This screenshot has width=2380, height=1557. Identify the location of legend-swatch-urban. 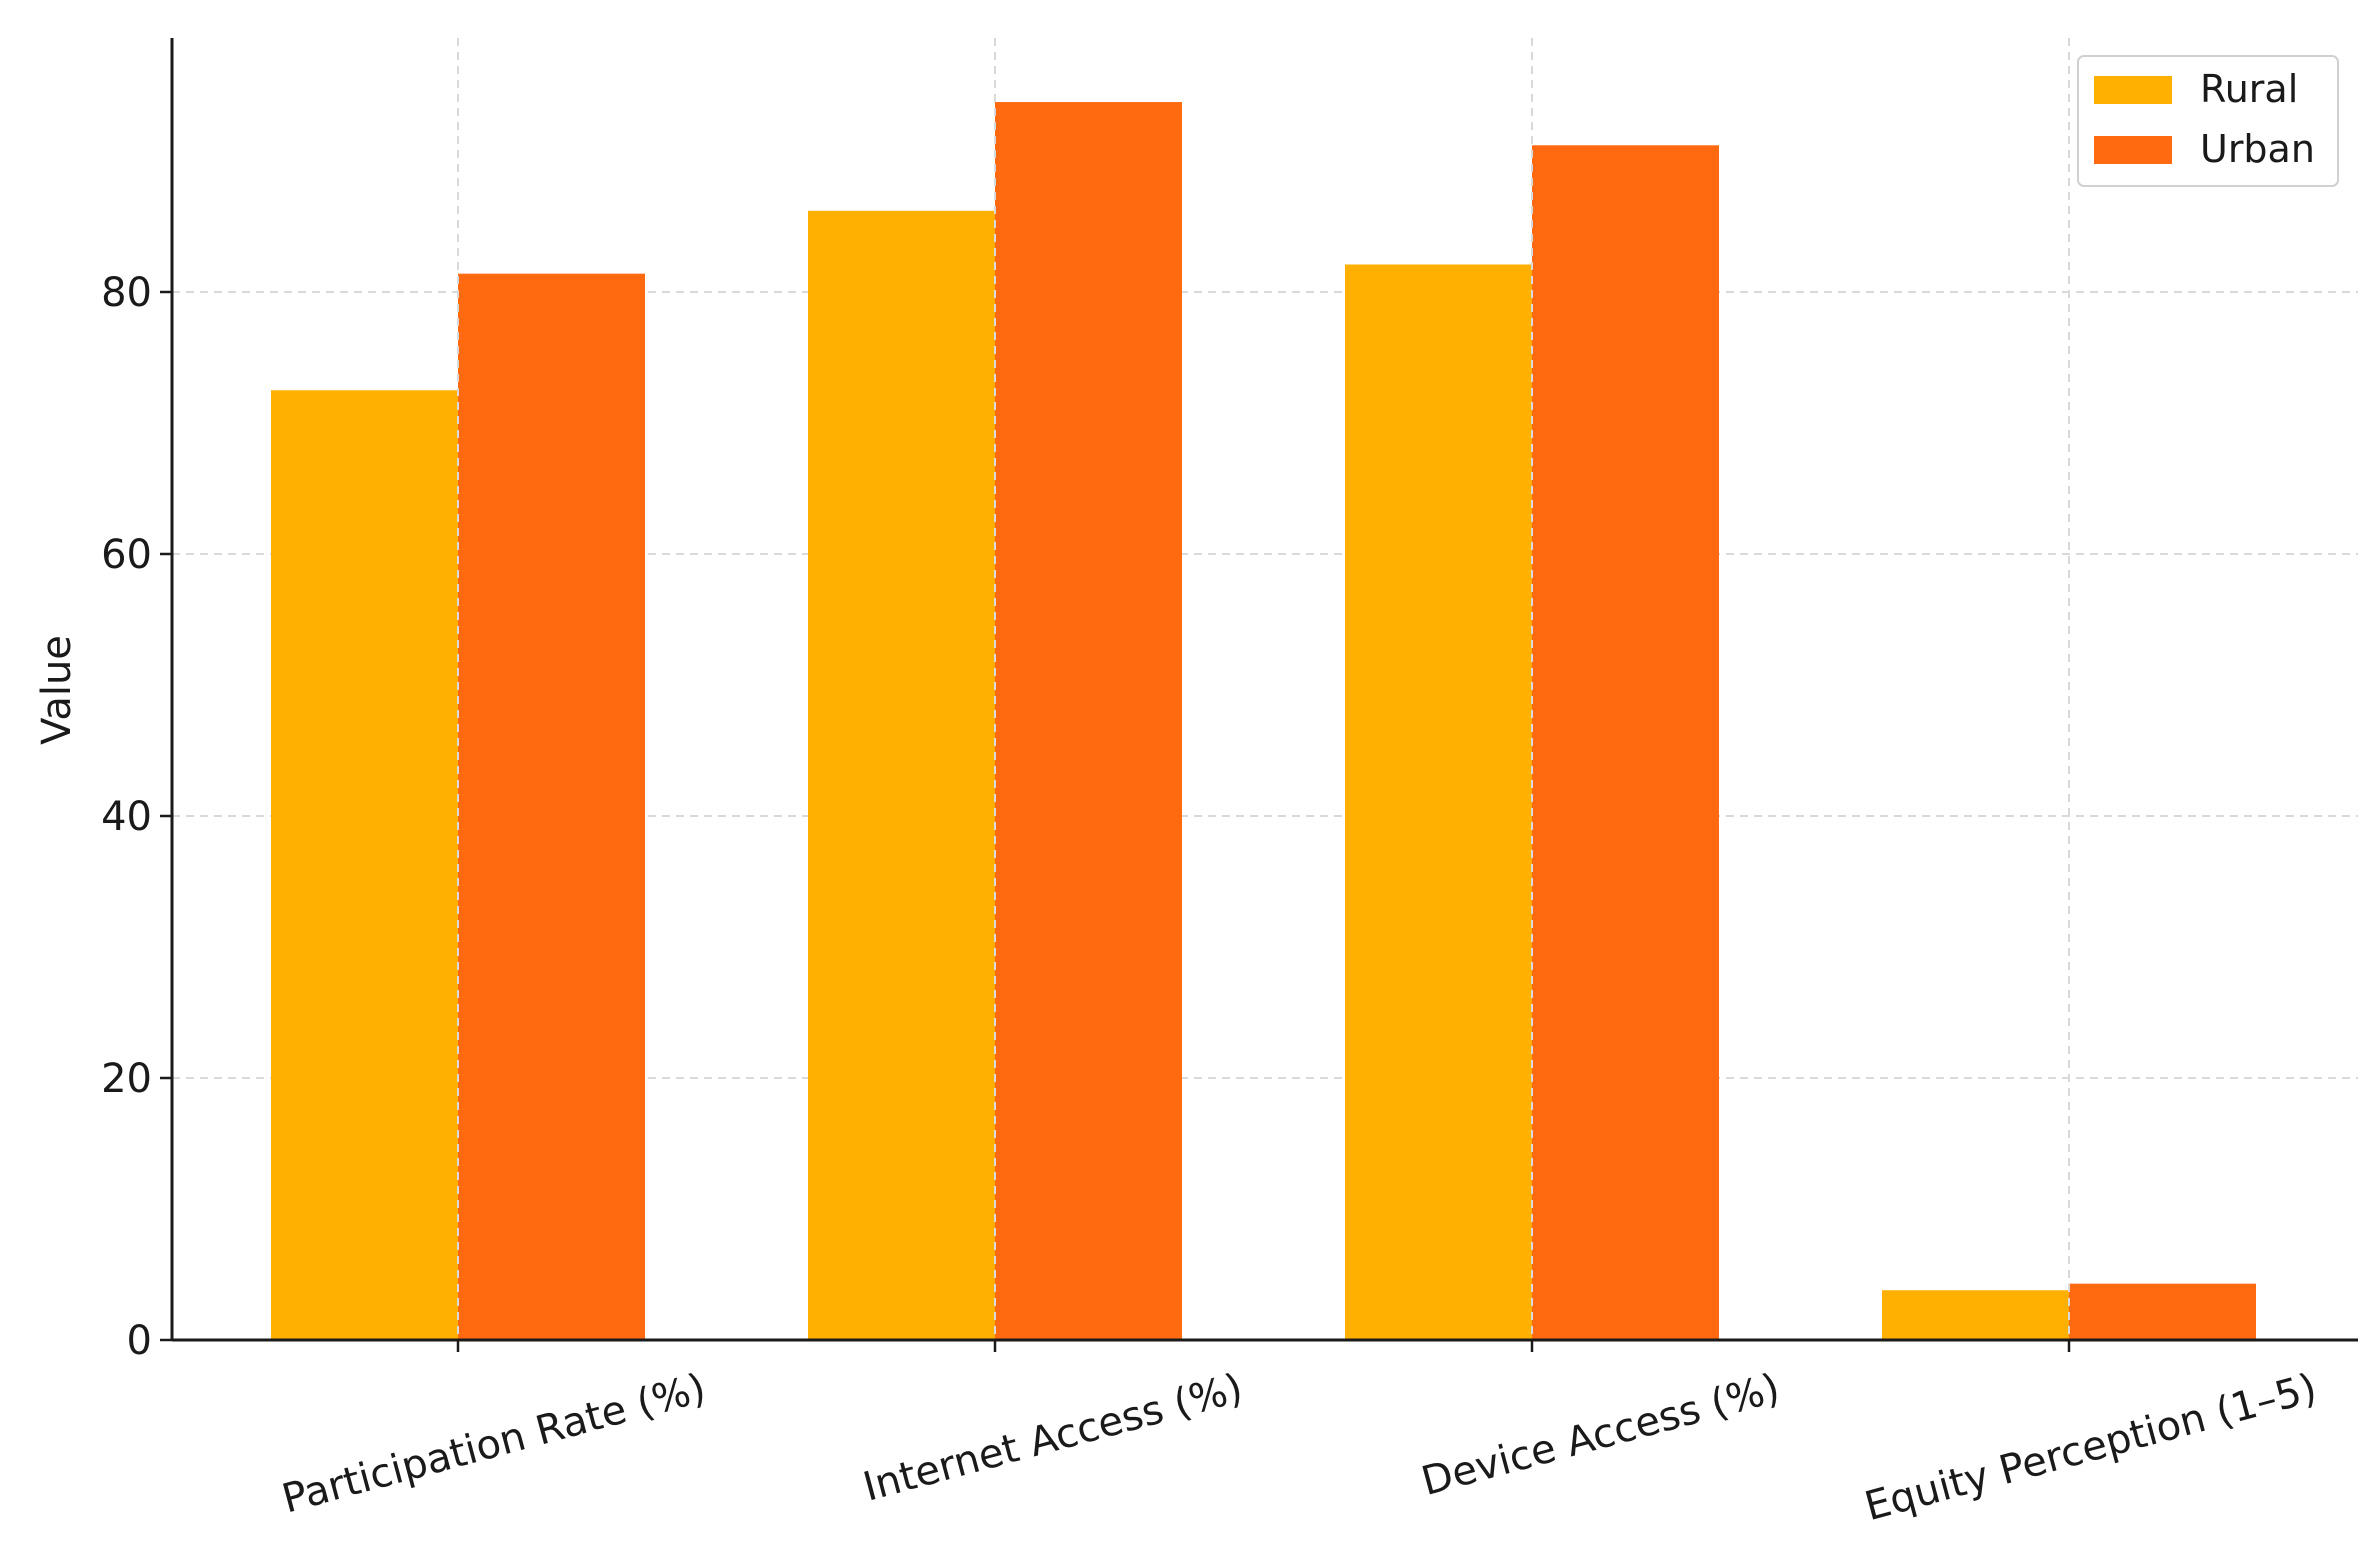
(2133, 150).